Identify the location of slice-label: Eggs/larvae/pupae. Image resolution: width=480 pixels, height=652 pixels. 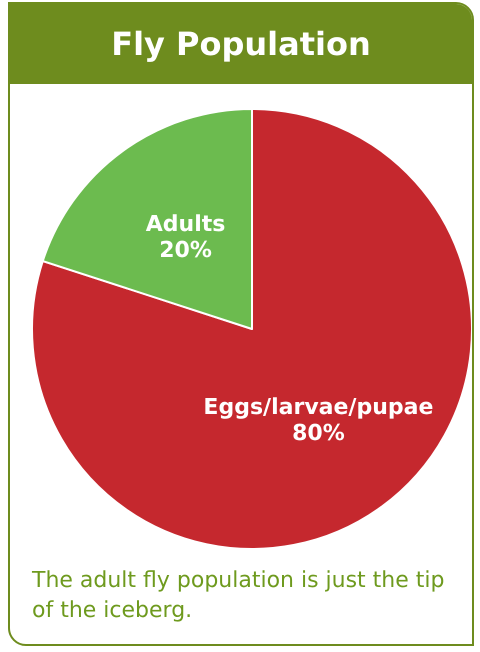
(318, 407).